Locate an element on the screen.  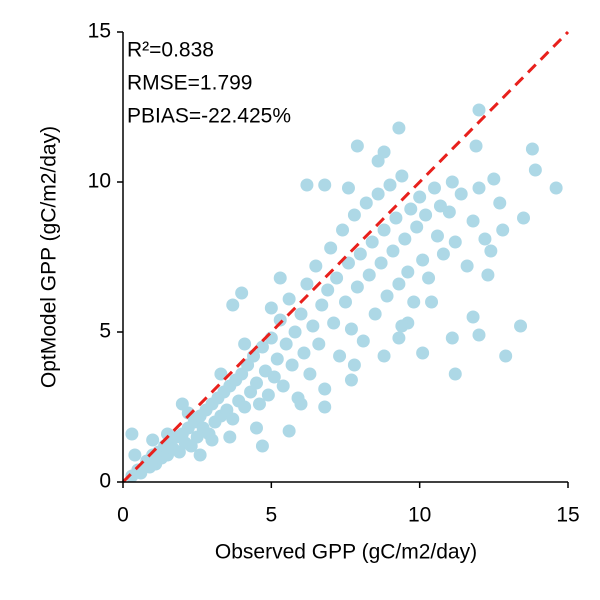
x-tick-label: 5 is located at coordinates (271, 515).